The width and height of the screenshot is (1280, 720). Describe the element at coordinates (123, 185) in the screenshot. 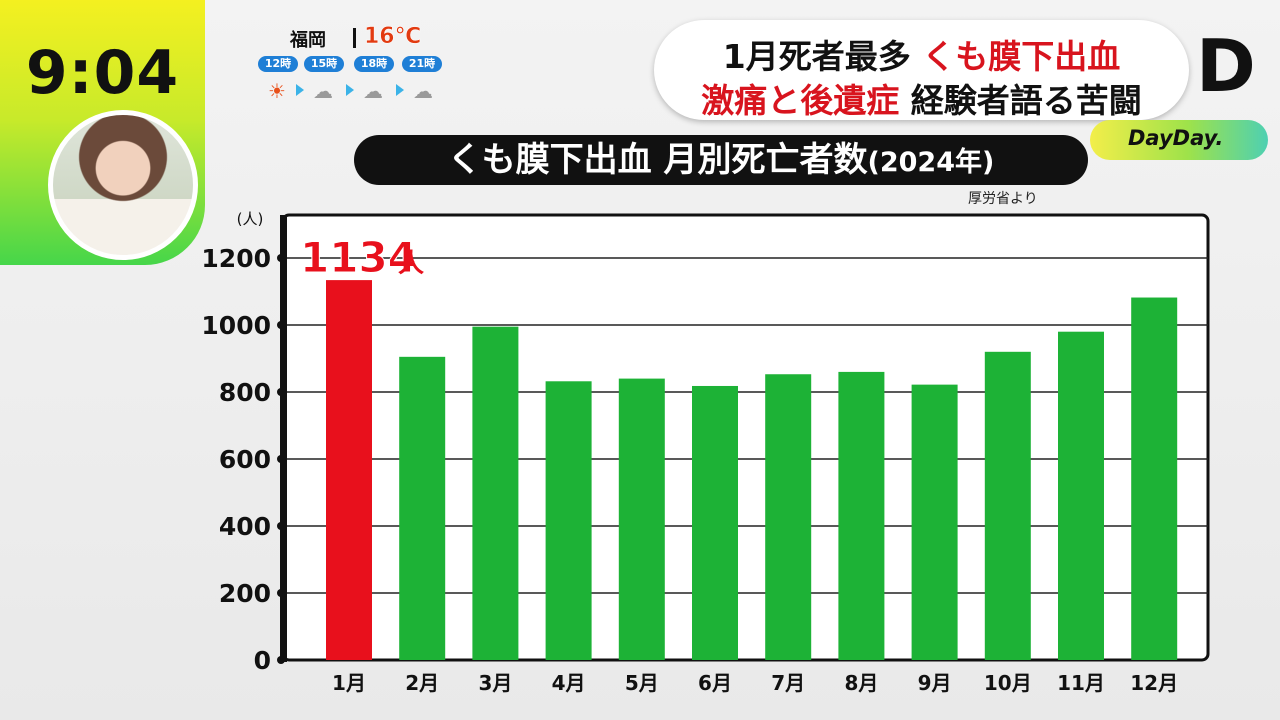

I see `anchor-avatar` at that location.